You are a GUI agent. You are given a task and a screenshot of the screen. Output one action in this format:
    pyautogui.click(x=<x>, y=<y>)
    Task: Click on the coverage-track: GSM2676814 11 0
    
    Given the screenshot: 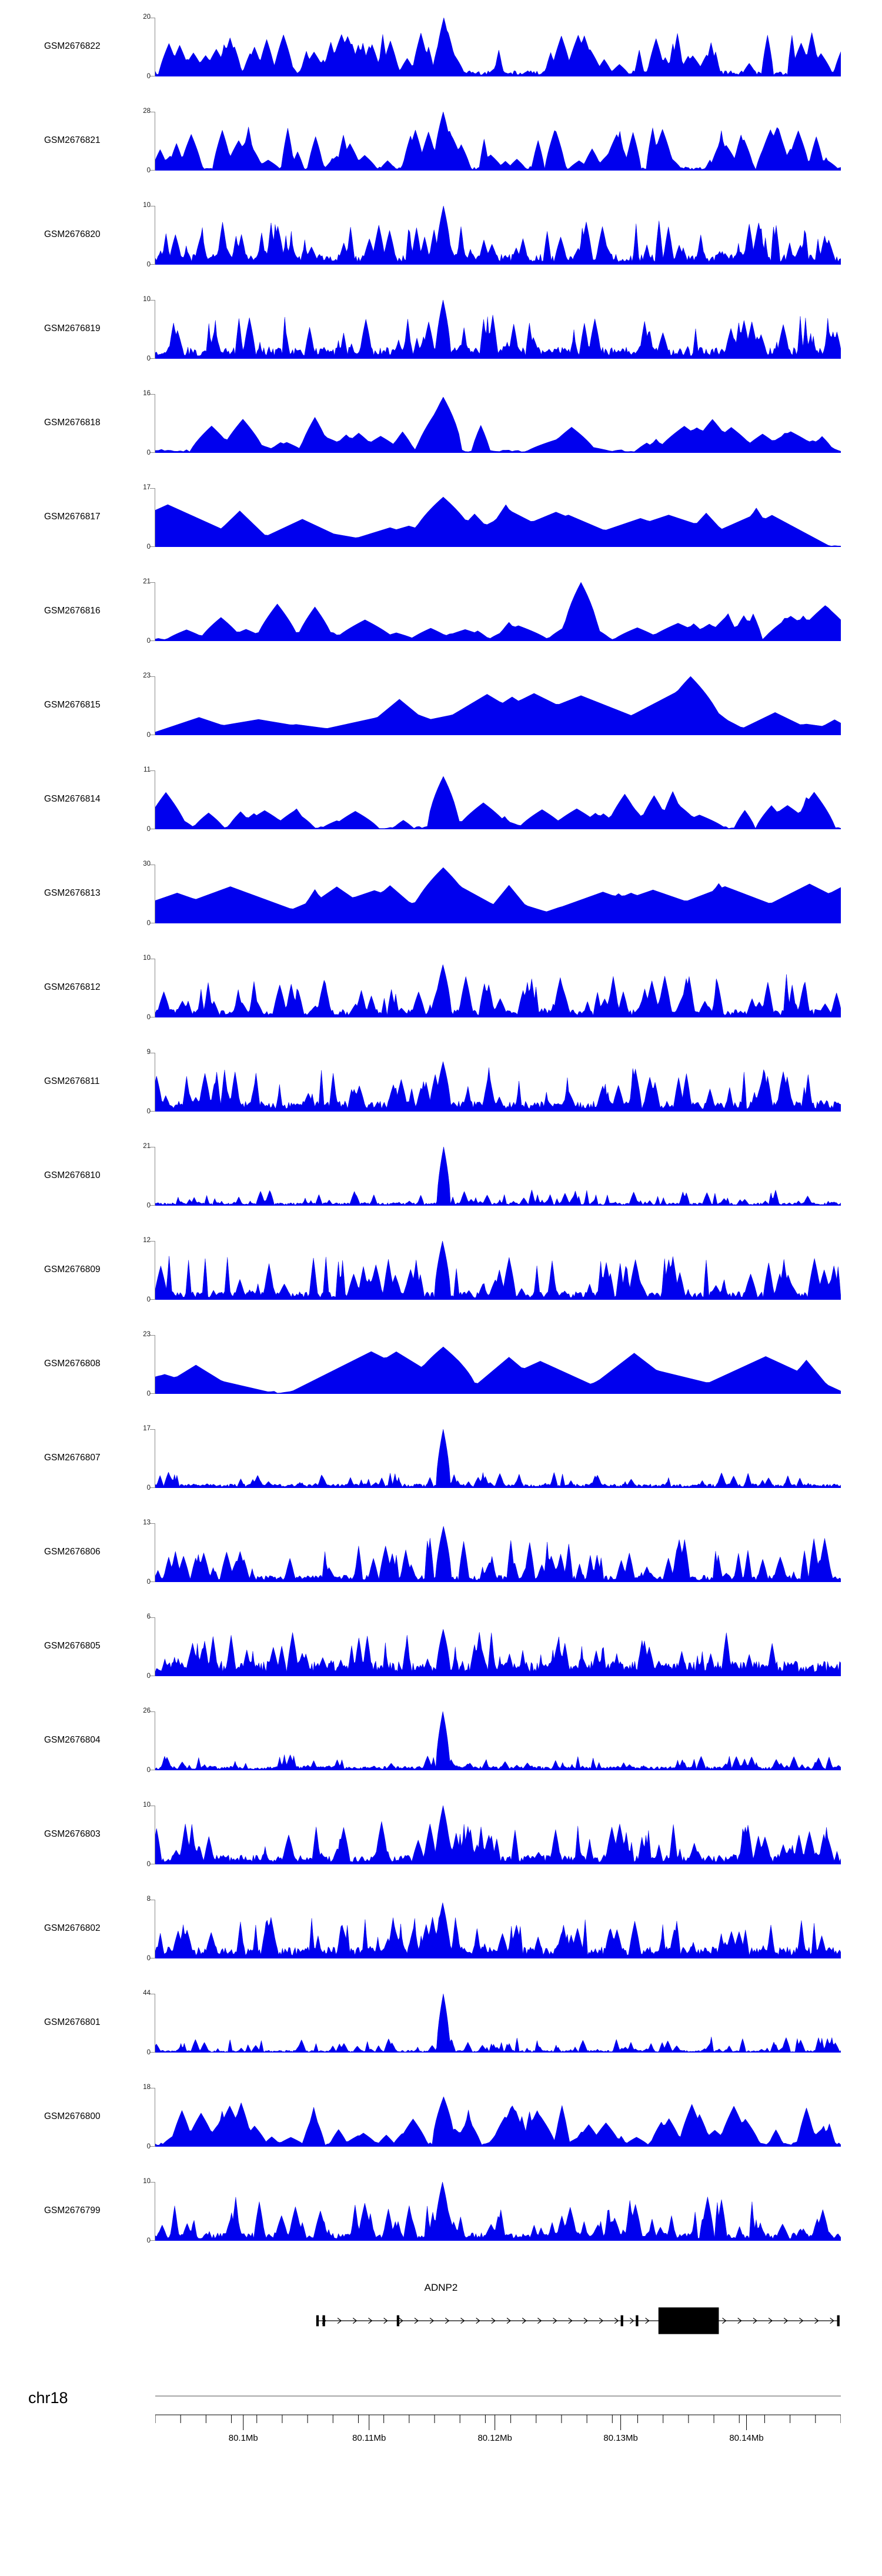 What is the action you would take?
    pyautogui.click(x=441, y=799)
    